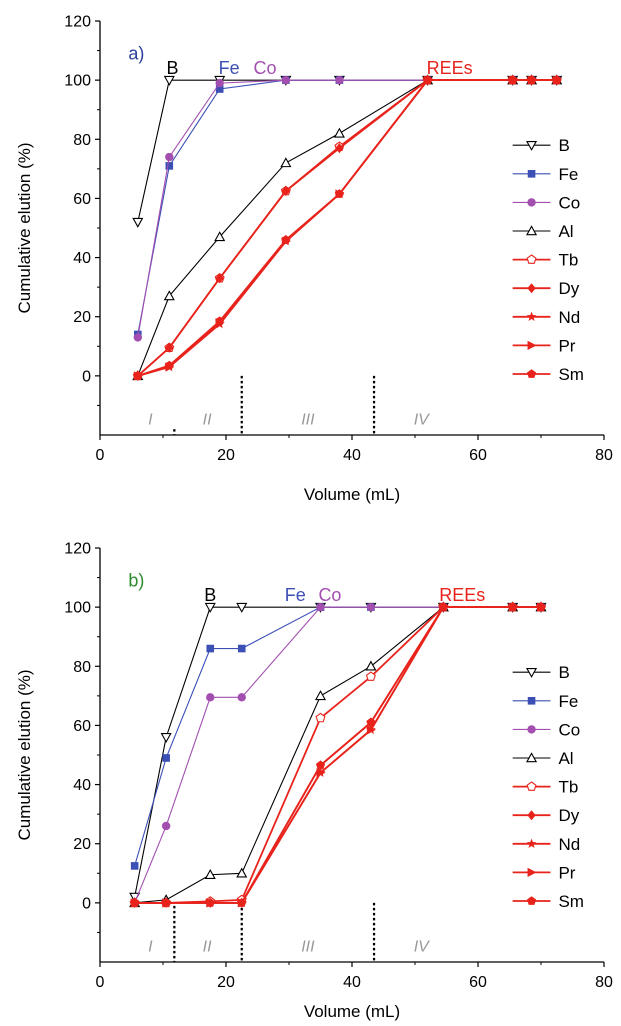 Image resolution: width=621 pixels, height=1026 pixels. Describe the element at coordinates (207, 420) in the screenshot. I see `stage-label: II` at that location.